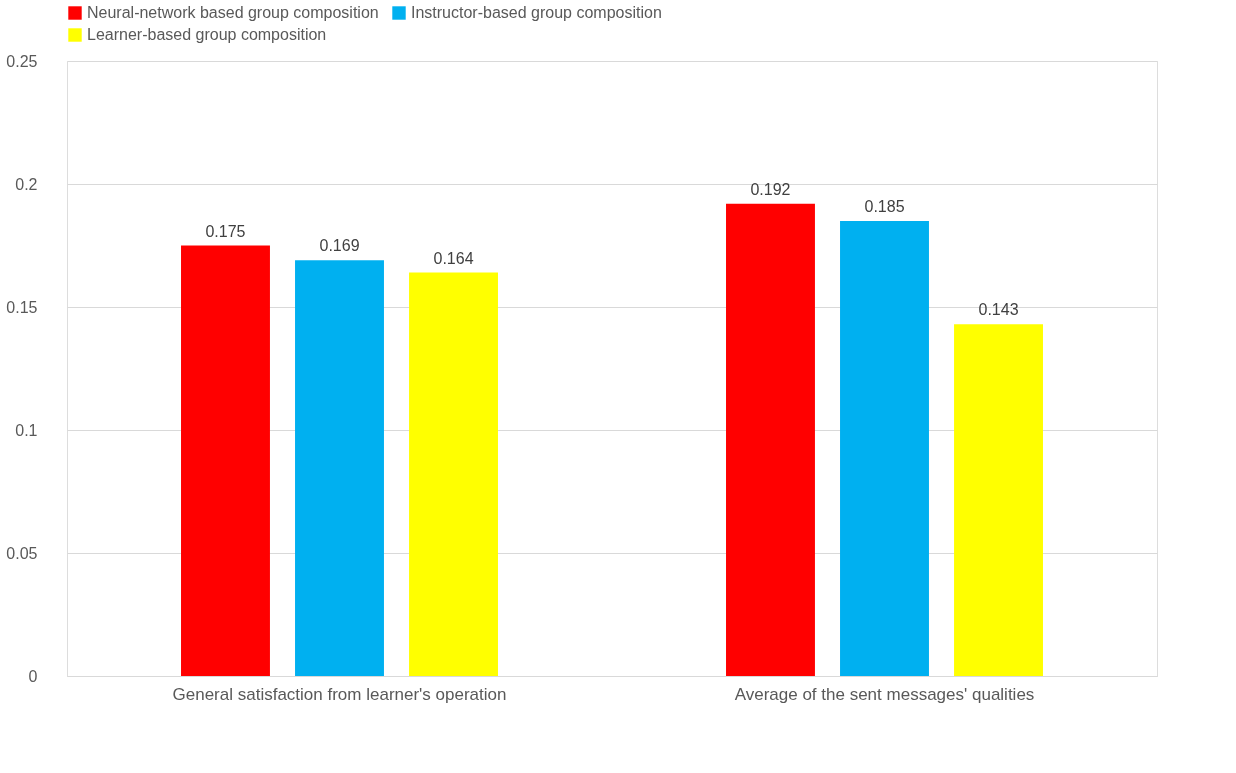 The width and height of the screenshot is (1236, 773). What do you see at coordinates (233, 12) in the screenshot?
I see `legend-label: Neural-network based group composition` at bounding box center [233, 12].